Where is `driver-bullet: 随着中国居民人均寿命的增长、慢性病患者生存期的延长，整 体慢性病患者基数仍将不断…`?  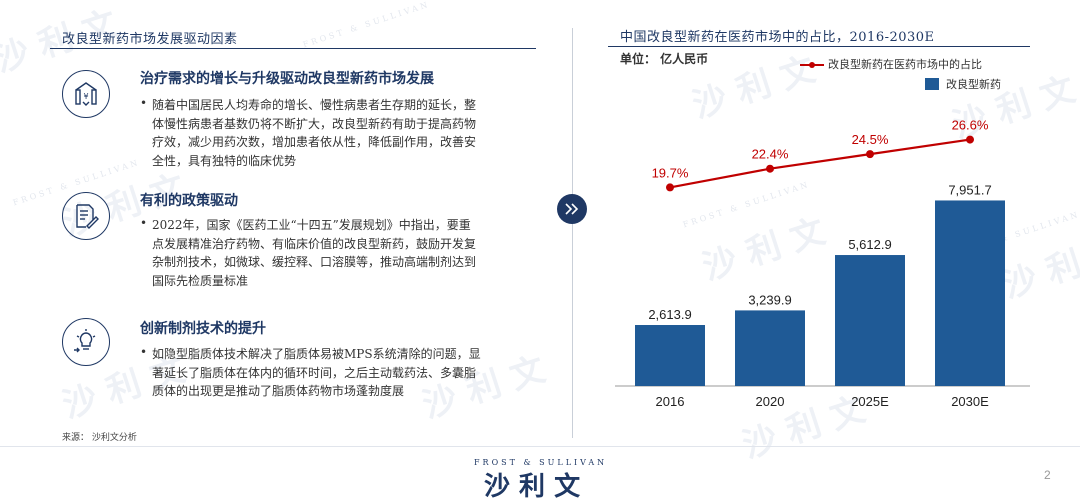 driver-bullet: 随着中国居民人均寿命的增长、慢性病患者生存期的延长，整 体慢性病患者基数仍将不断… is located at coordinates (347, 133).